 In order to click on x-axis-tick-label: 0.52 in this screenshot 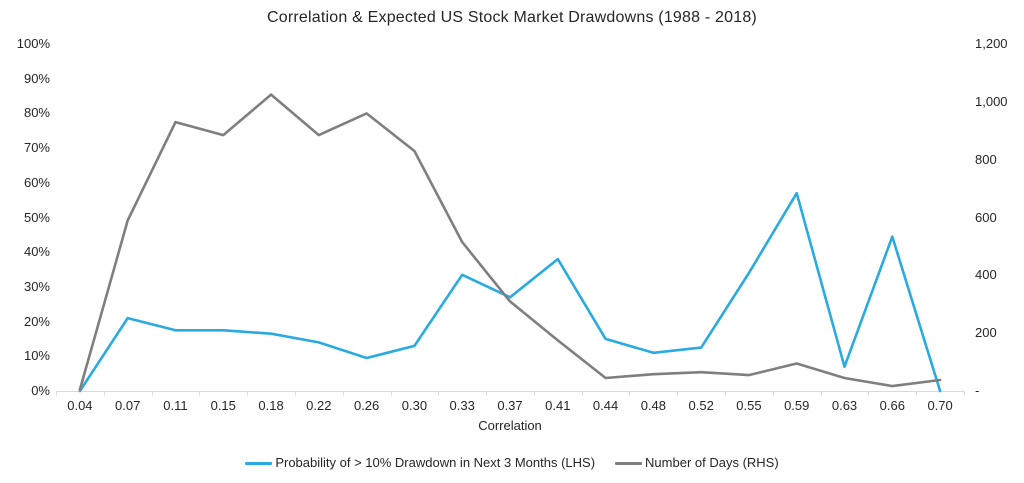, I will do `click(701, 405)`.